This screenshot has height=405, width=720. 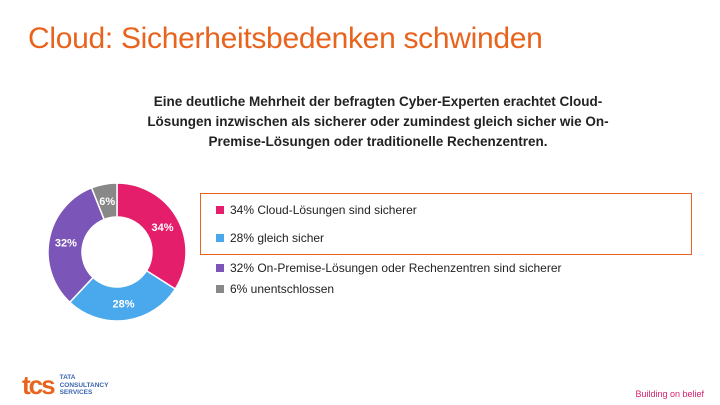 I want to click on highlighted-legend-box, so click(x=446, y=224).